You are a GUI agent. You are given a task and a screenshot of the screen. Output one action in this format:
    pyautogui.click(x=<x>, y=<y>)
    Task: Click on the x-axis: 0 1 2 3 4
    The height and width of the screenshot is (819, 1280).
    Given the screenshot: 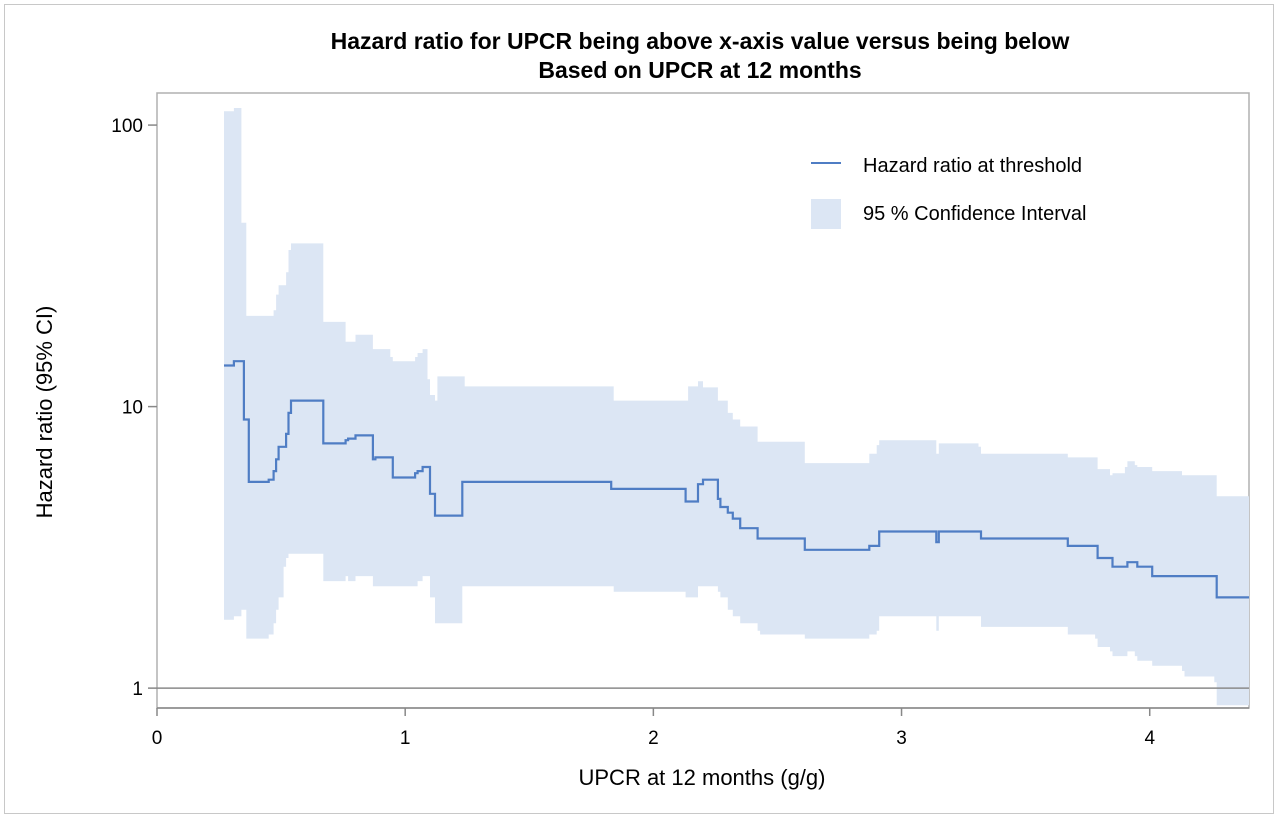 What is the action you would take?
    pyautogui.click(x=700, y=728)
    